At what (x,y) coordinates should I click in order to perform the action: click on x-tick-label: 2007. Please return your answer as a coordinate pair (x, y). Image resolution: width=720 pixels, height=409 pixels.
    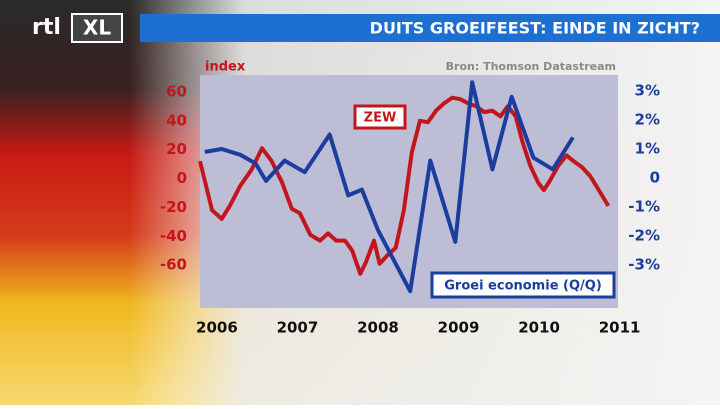
    Looking at the image, I should click on (298, 328).